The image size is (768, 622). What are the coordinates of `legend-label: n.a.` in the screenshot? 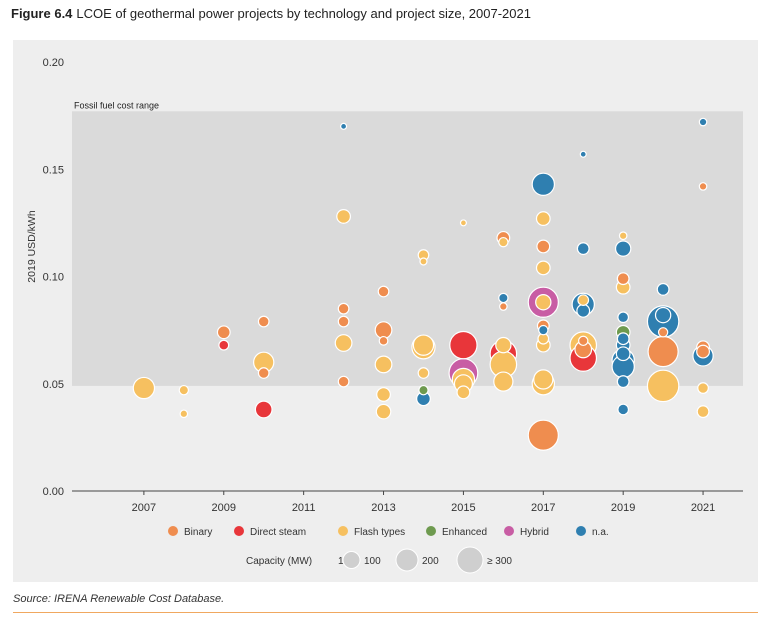 It's located at (600, 532).